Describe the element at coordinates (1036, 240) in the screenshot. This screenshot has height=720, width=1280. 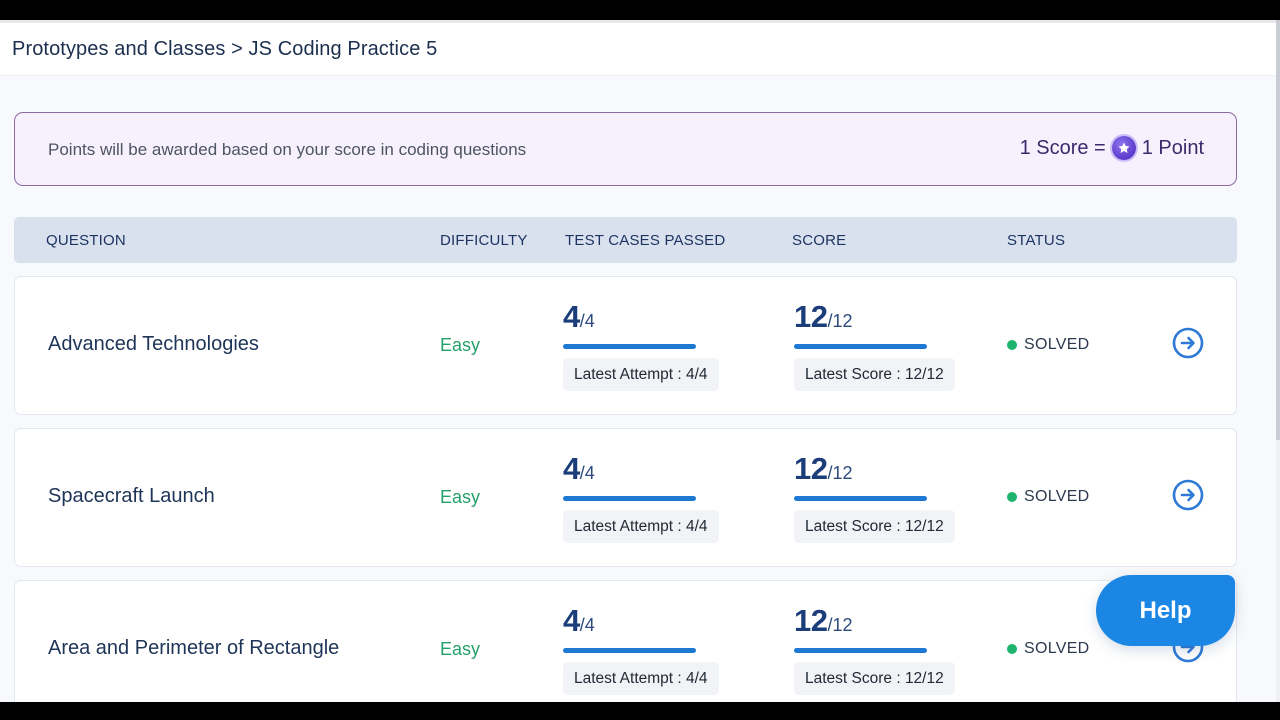
I see `header-status: STATUS` at that location.